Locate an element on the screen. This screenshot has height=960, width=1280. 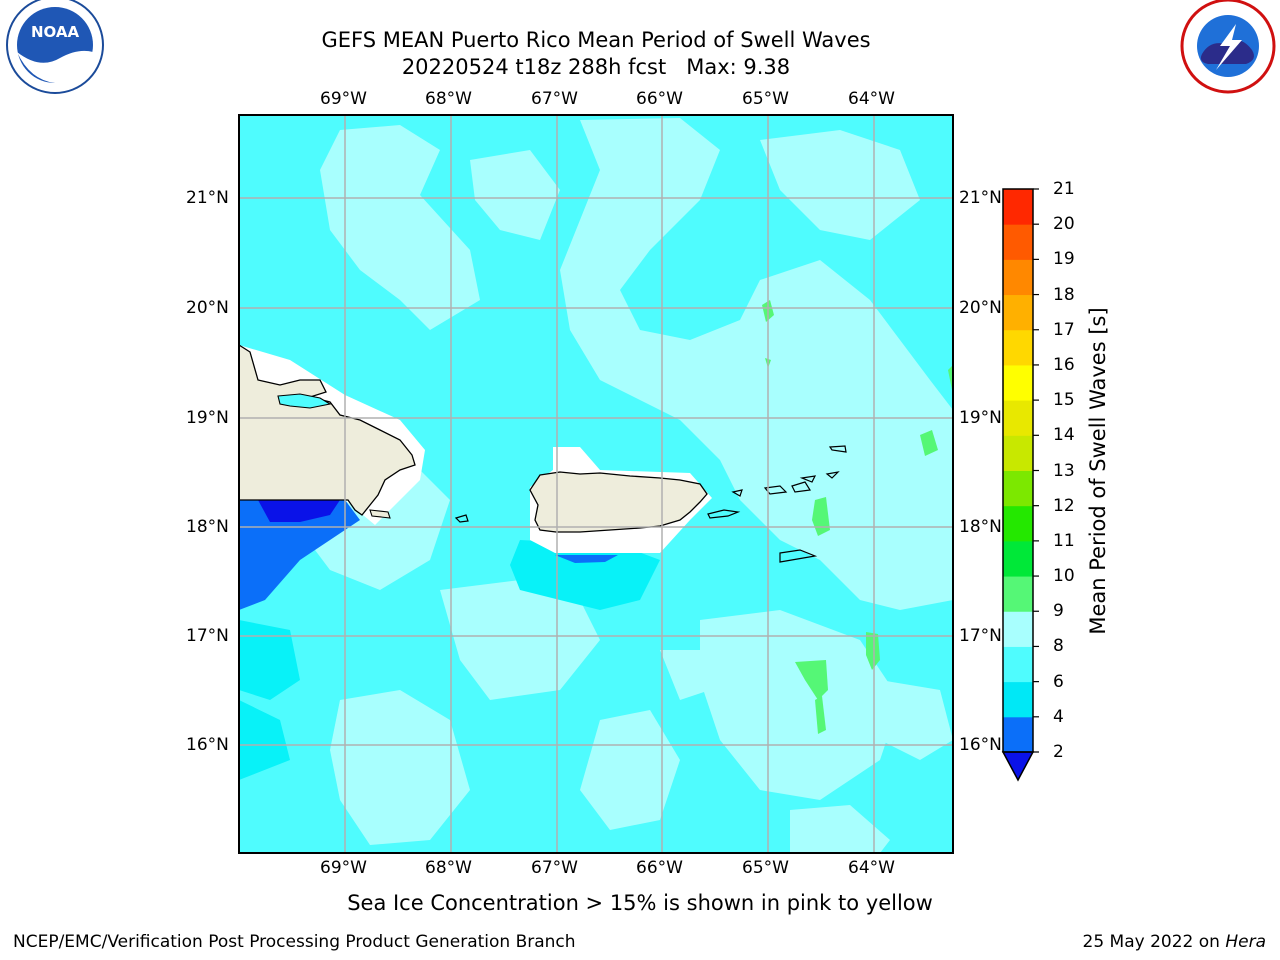
colorbar-tick-label: 9 is located at coordinates (1058, 611).